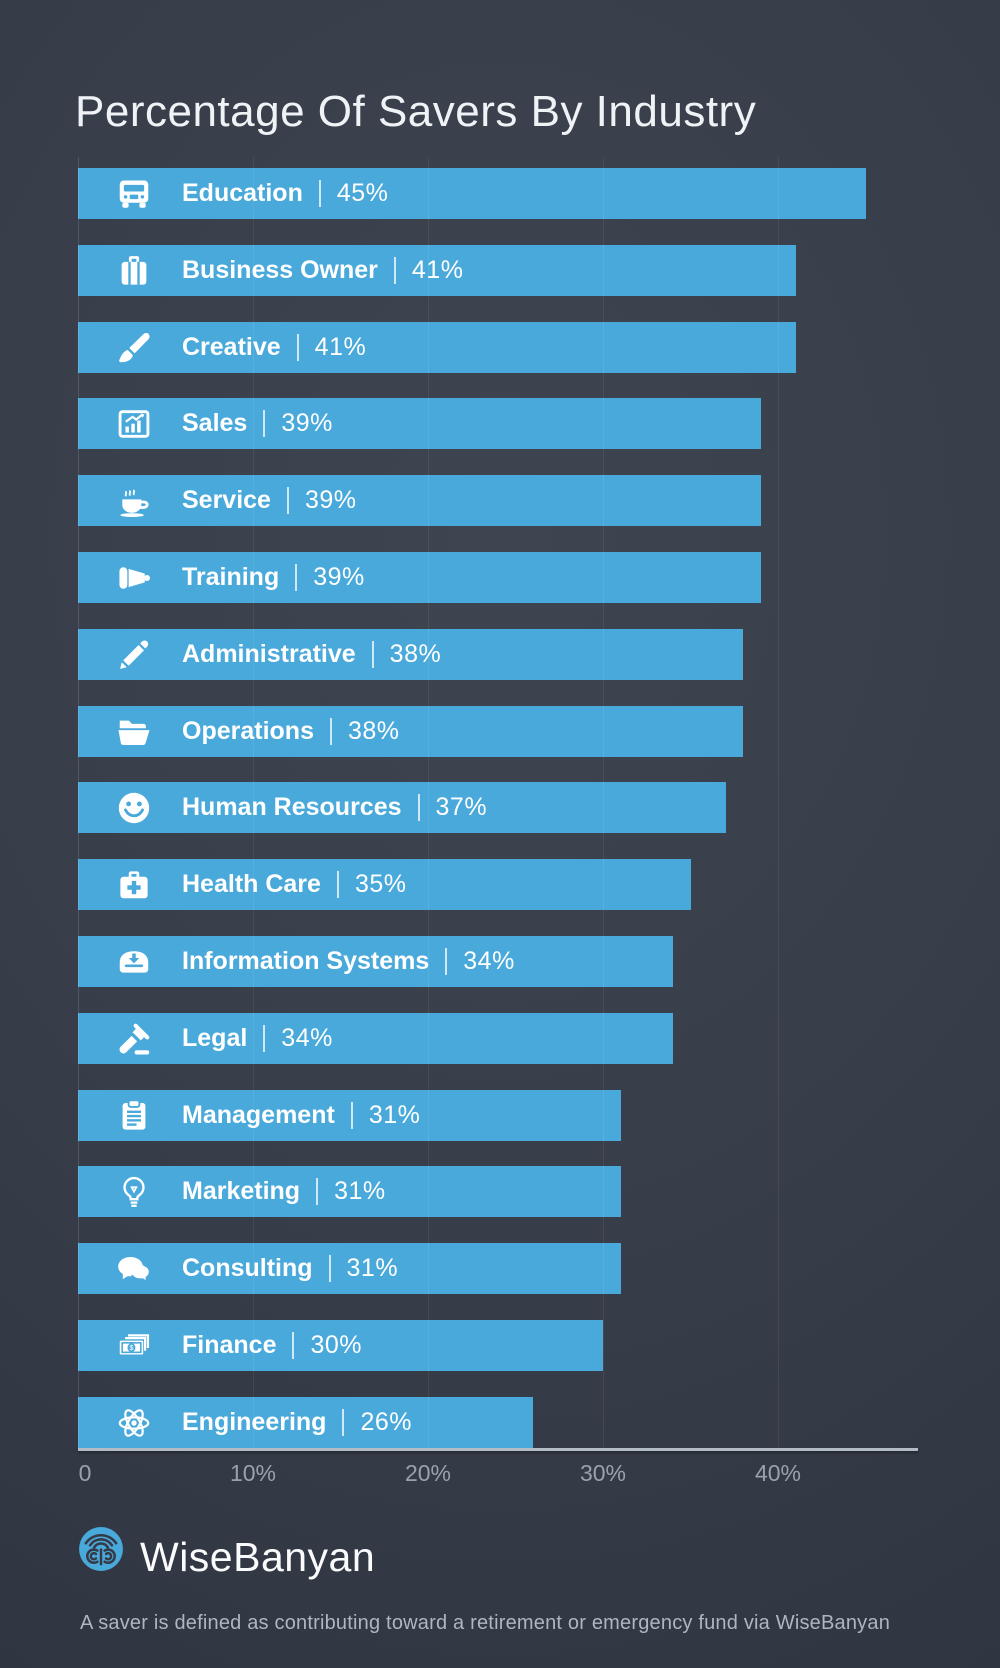 The width and height of the screenshot is (1000, 1668). Describe the element at coordinates (231, 347) in the screenshot. I see `industry-label: Creative` at that location.